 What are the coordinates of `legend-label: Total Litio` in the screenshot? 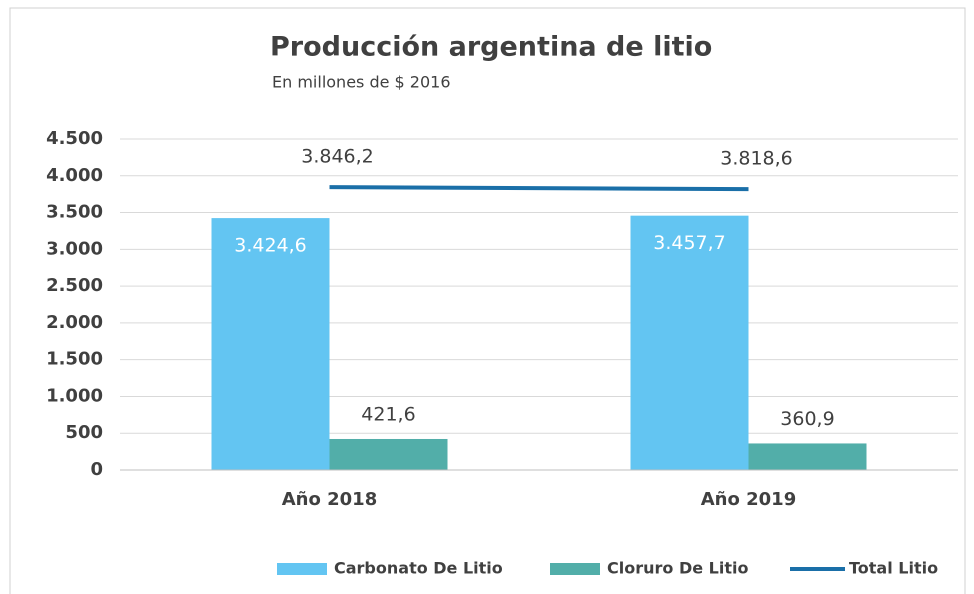 It's located at (893, 568).